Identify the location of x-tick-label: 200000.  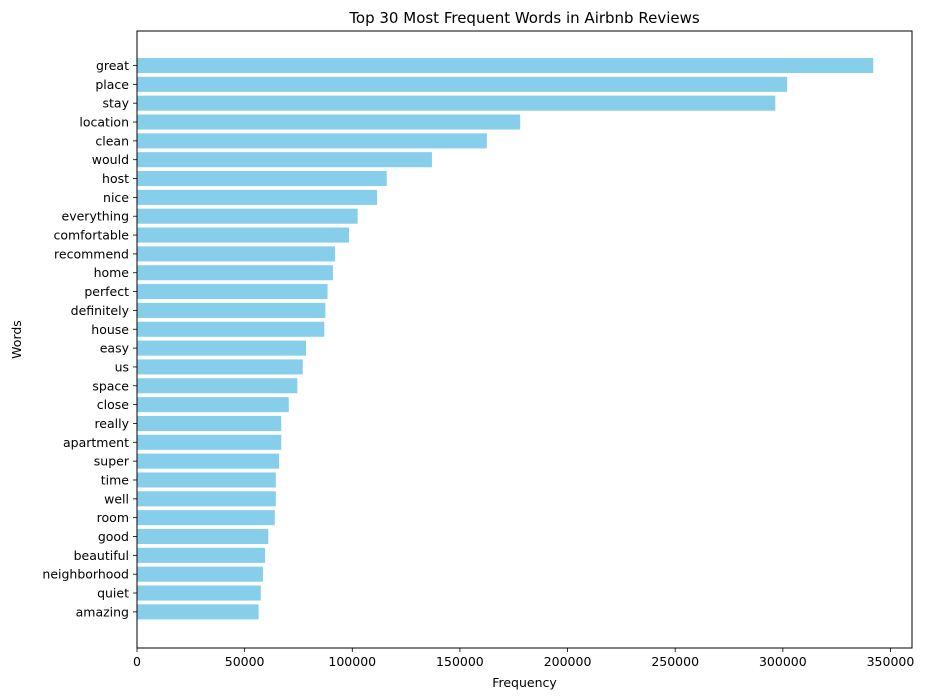
(568, 661).